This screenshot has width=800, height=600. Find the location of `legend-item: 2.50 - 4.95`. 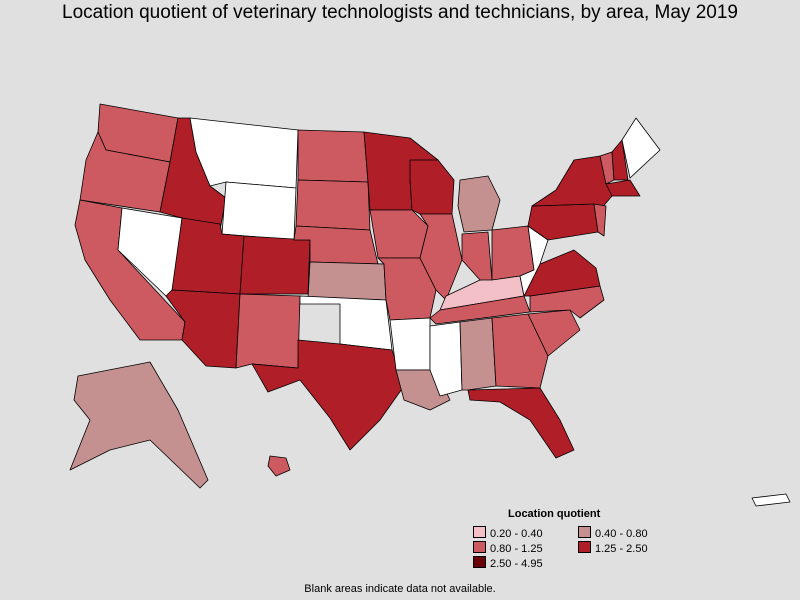

legend-item: 2.50 - 4.95 is located at coordinates (508, 563).